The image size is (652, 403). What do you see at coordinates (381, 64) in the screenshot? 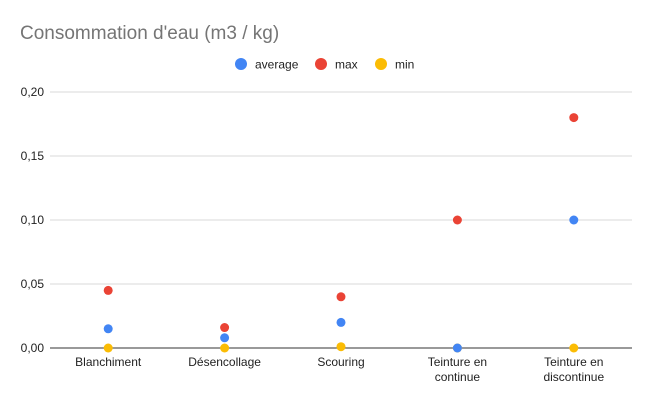
I see `legend-swatch-min` at bounding box center [381, 64].